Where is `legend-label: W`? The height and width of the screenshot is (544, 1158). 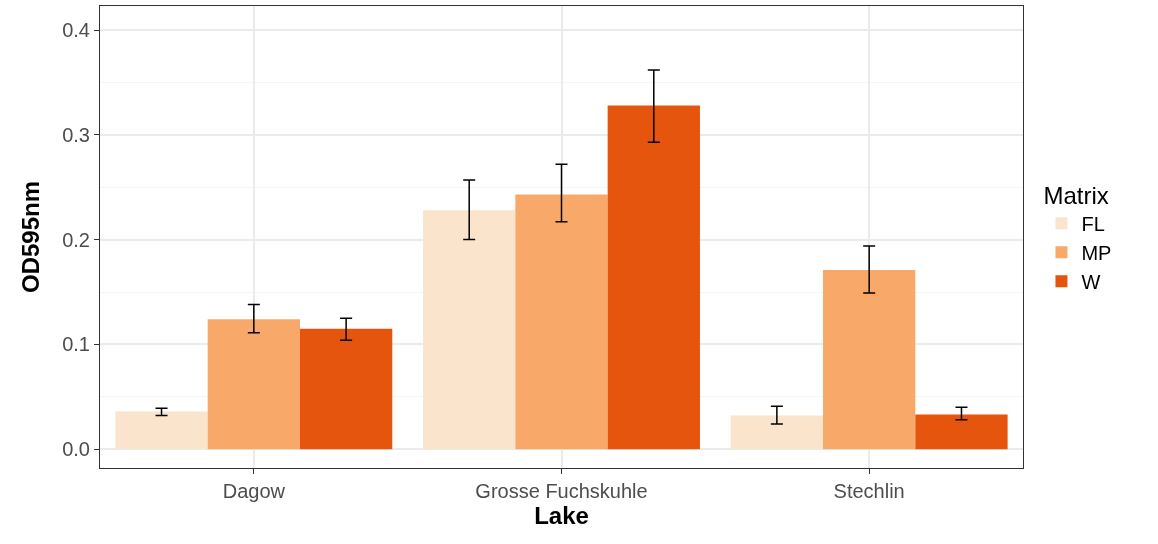
legend-label: W is located at coordinates (1091, 282).